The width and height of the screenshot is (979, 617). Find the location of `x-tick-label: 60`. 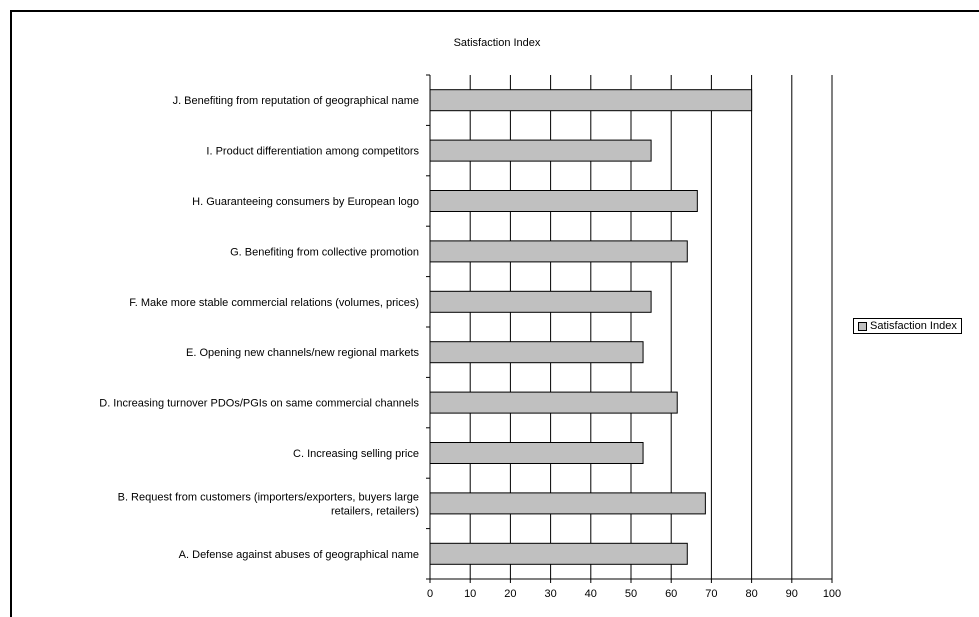

x-tick-label: 60 is located at coordinates (671, 594).